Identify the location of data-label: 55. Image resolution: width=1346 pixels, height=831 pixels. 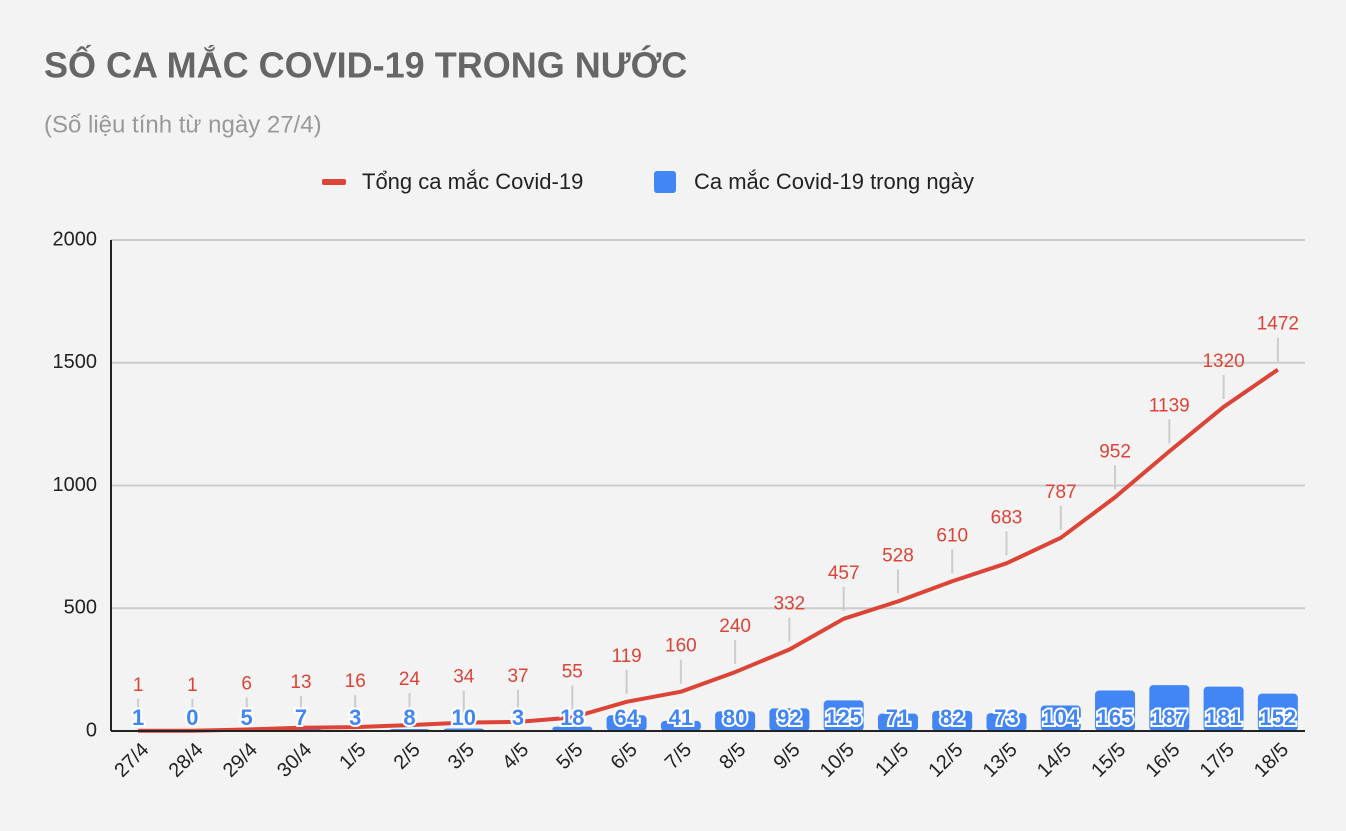
(572, 672).